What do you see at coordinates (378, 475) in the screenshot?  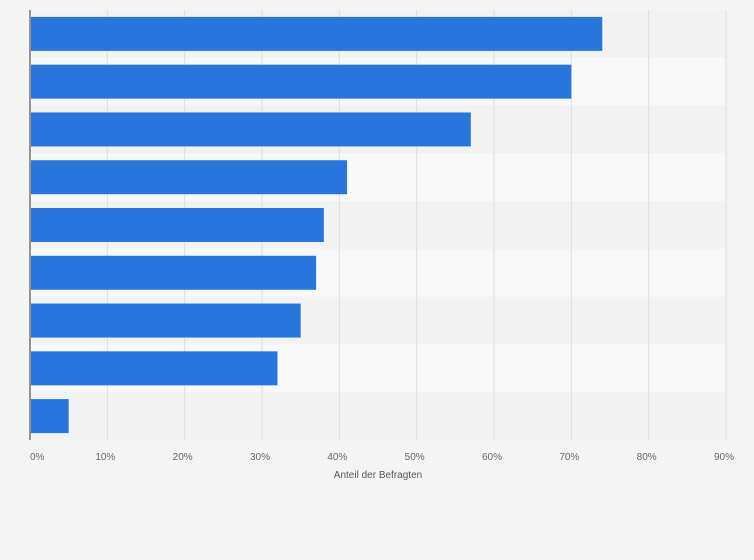 I see `x-axis-title: Anteil der Befragten` at bounding box center [378, 475].